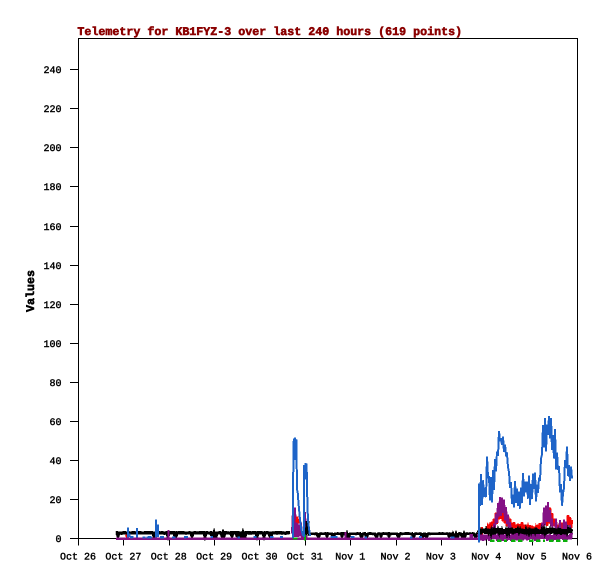 This screenshot has width=615, height=579. I want to click on svg-text: Nov 2, so click(395, 558).